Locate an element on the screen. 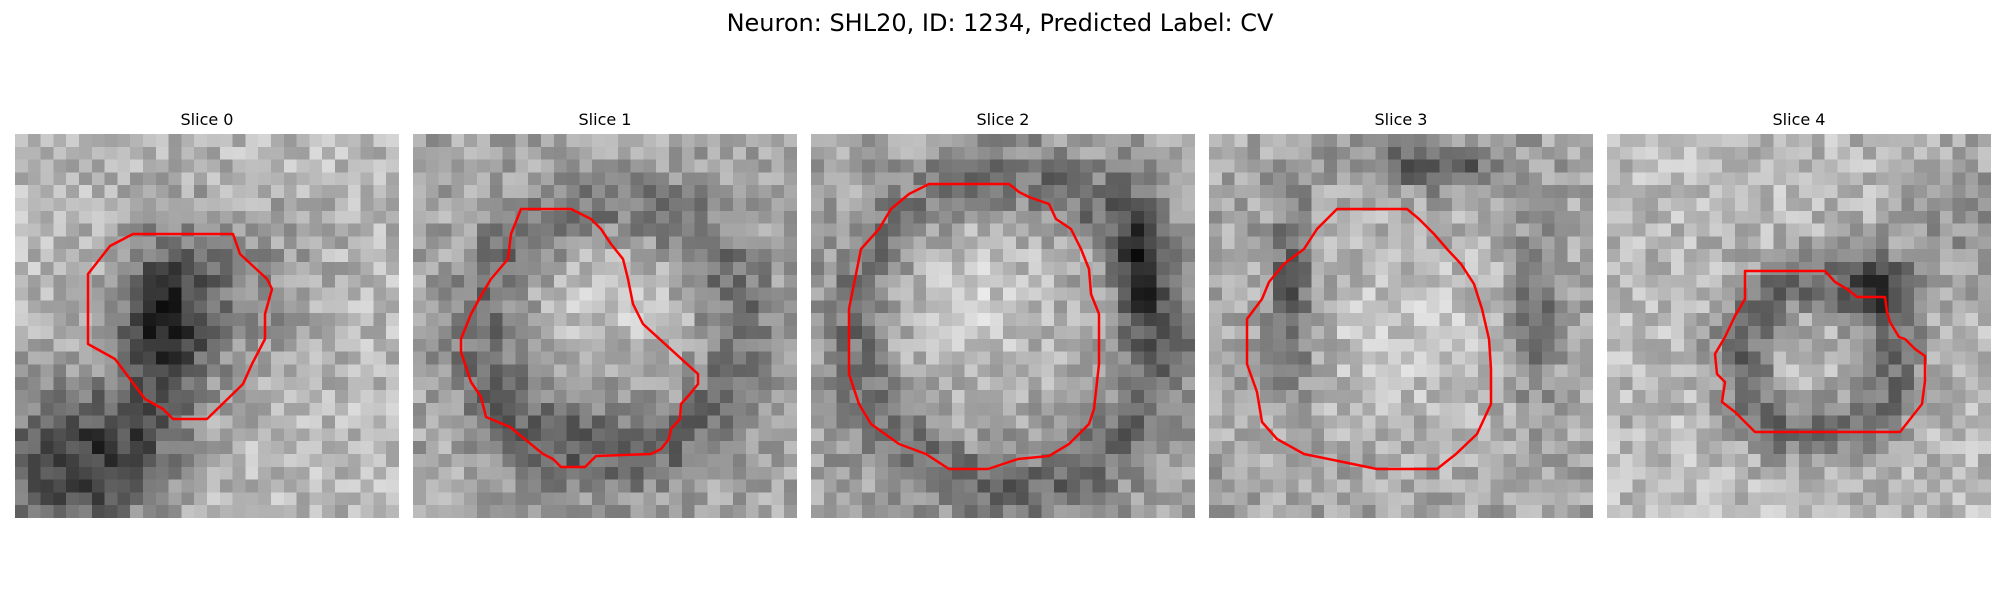 The width and height of the screenshot is (2000, 600). slice-title: Slice 0 is located at coordinates (207, 119).